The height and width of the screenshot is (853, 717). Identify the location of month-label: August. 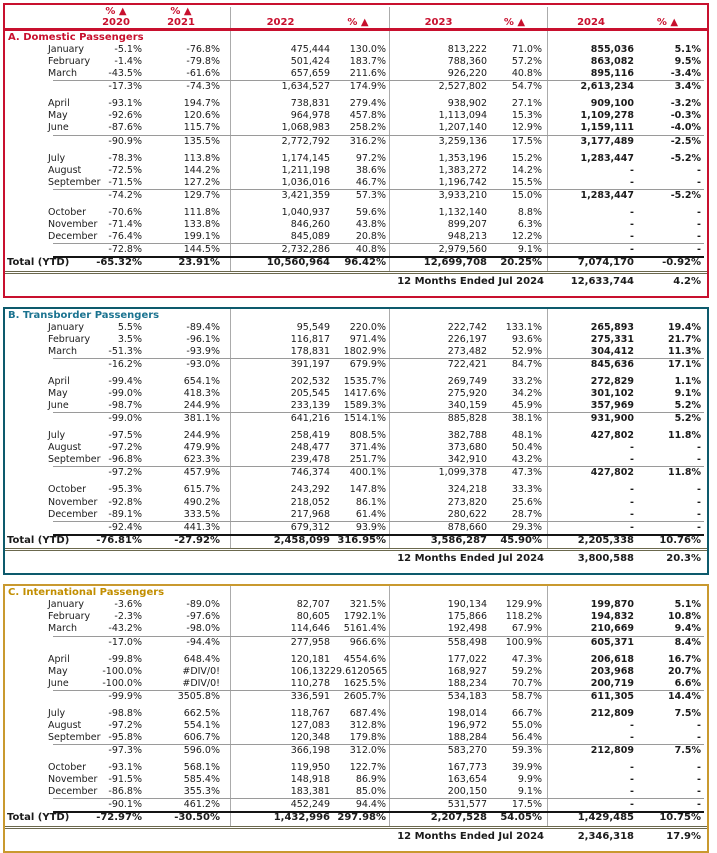
(65, 448).